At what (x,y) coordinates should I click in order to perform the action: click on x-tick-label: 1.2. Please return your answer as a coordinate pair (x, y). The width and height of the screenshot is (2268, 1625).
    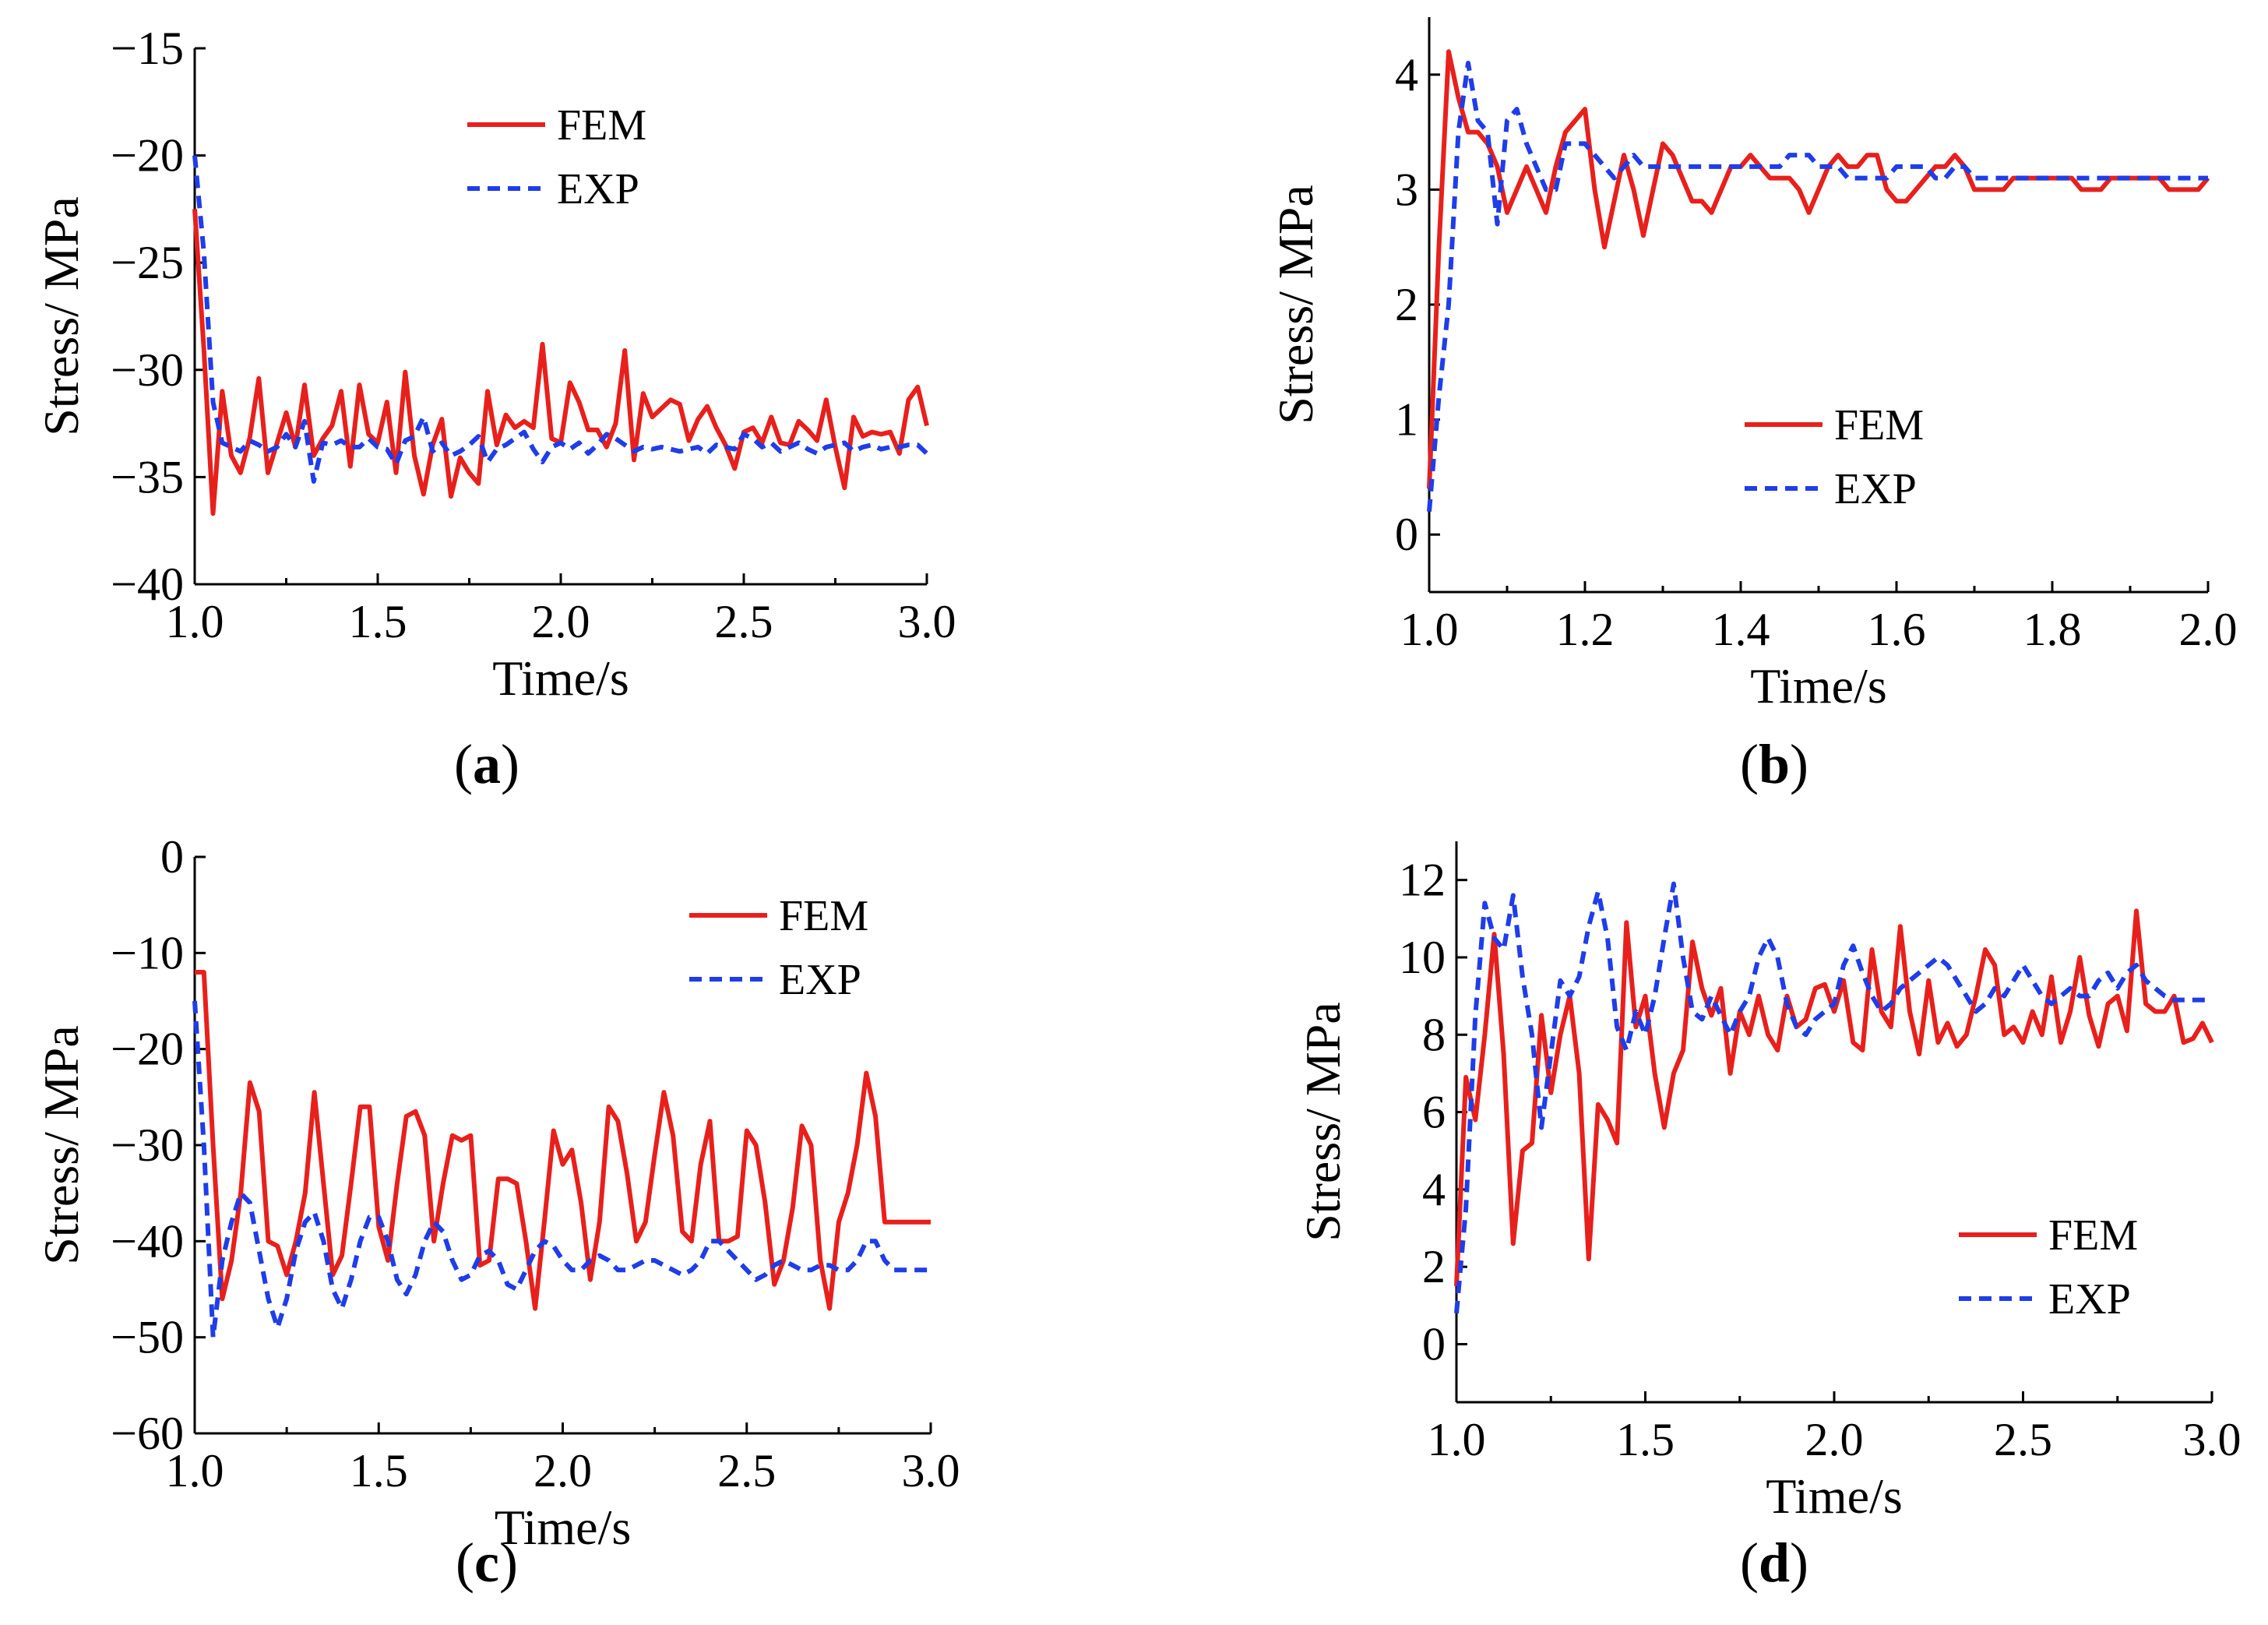
    Looking at the image, I should click on (1585, 629).